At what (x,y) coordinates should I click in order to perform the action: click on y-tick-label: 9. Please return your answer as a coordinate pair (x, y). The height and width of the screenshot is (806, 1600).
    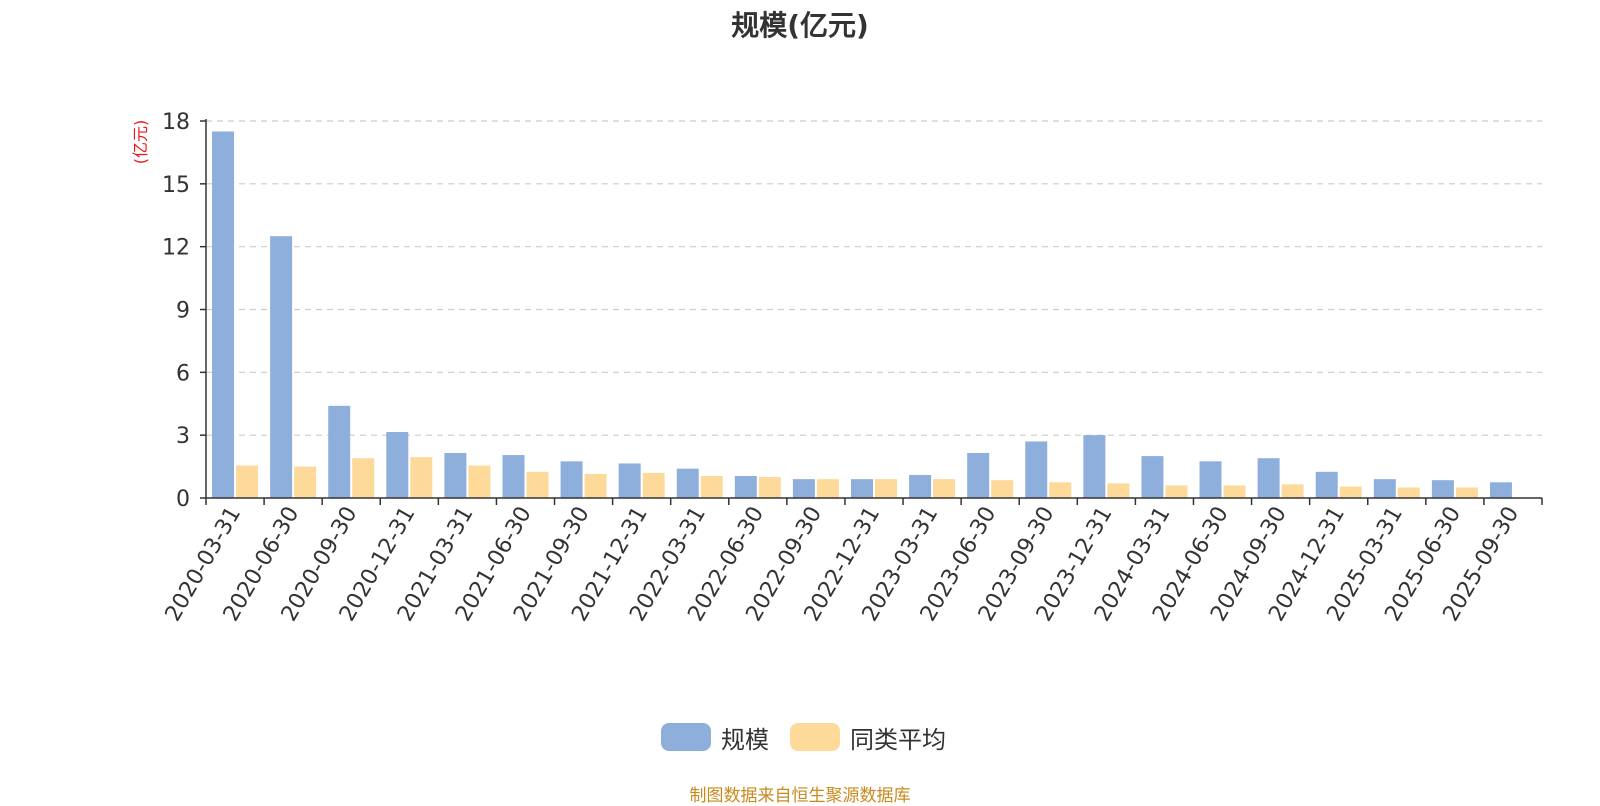
    Looking at the image, I should click on (183, 311).